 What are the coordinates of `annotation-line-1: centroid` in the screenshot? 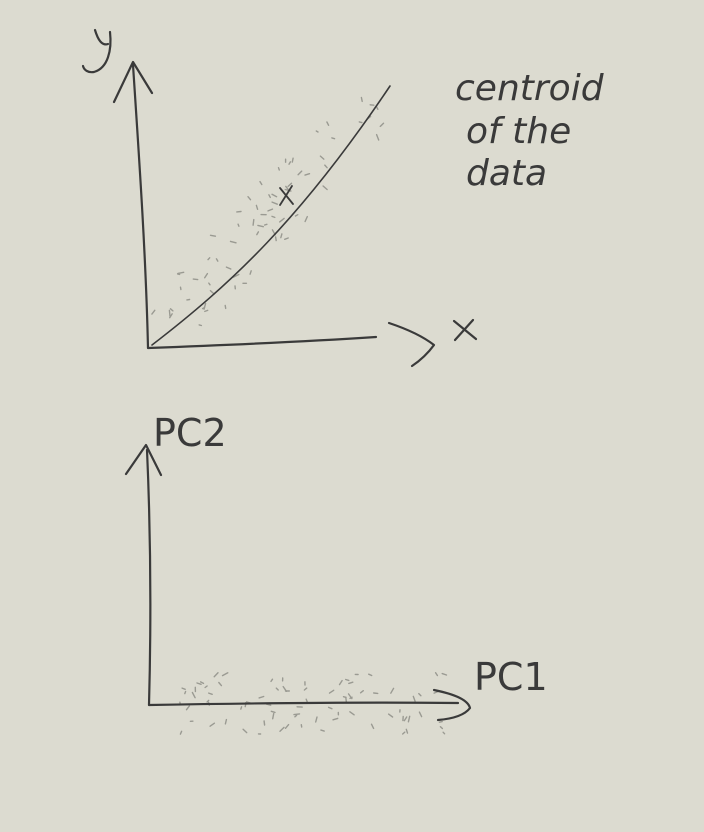 It's located at (530, 88).